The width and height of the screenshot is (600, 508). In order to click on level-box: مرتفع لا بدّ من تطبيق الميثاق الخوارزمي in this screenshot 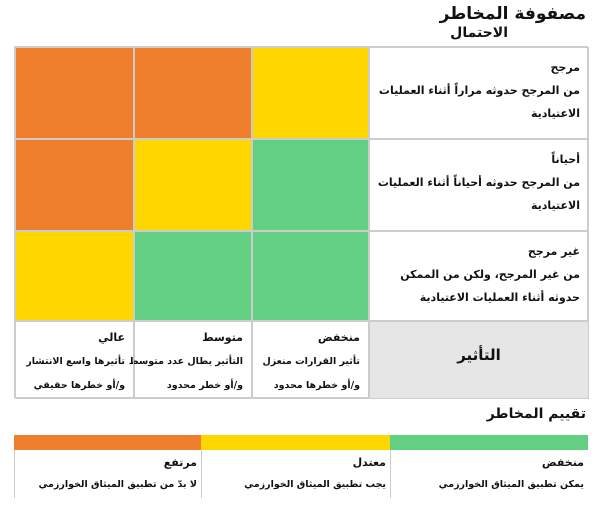, I will do `click(107, 474)`.